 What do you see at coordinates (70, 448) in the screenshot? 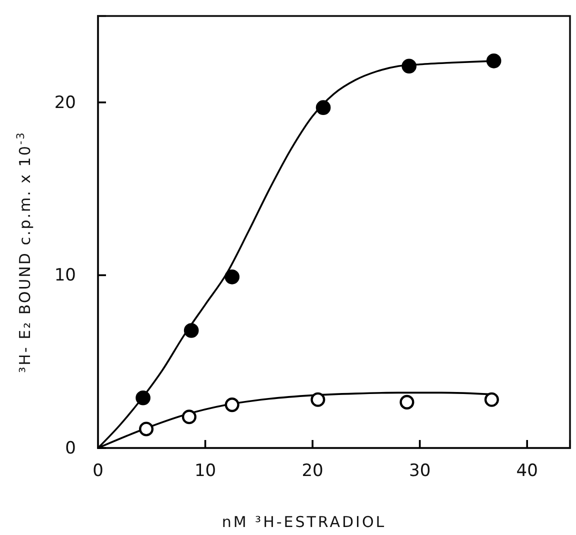
I see `y-tick-label: 0` at bounding box center [70, 448].